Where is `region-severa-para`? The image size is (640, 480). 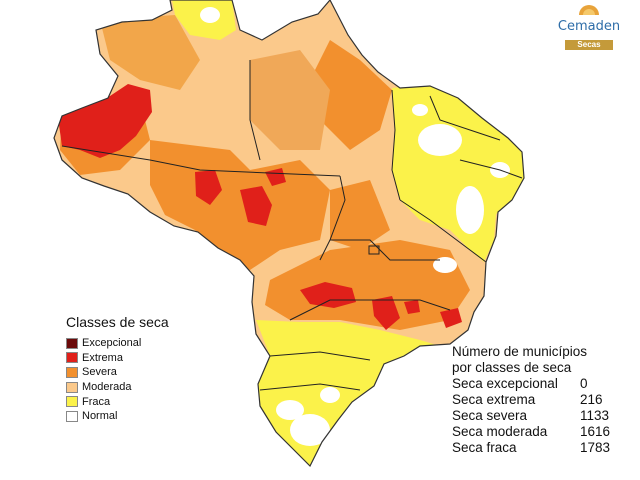 region-severa-para is located at coordinates (351, 95).